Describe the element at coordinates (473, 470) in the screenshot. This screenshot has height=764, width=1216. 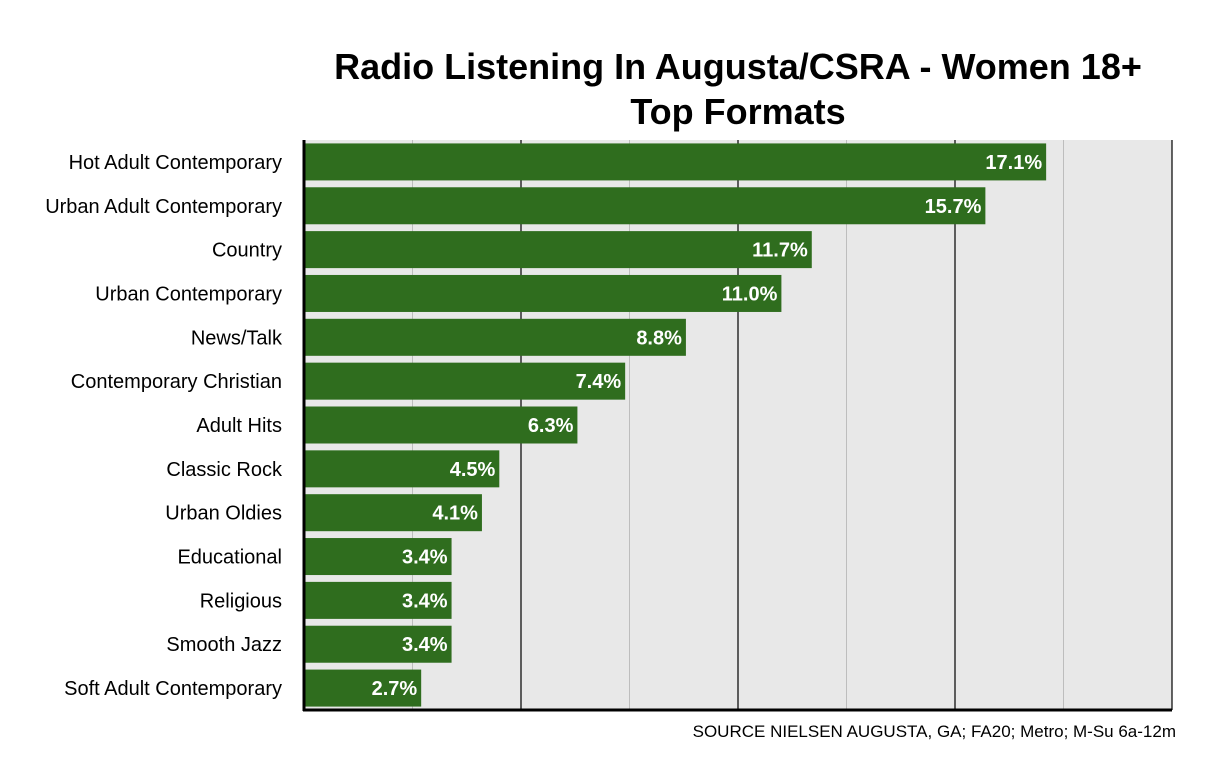
I see `value-label: 4.5%` at that location.